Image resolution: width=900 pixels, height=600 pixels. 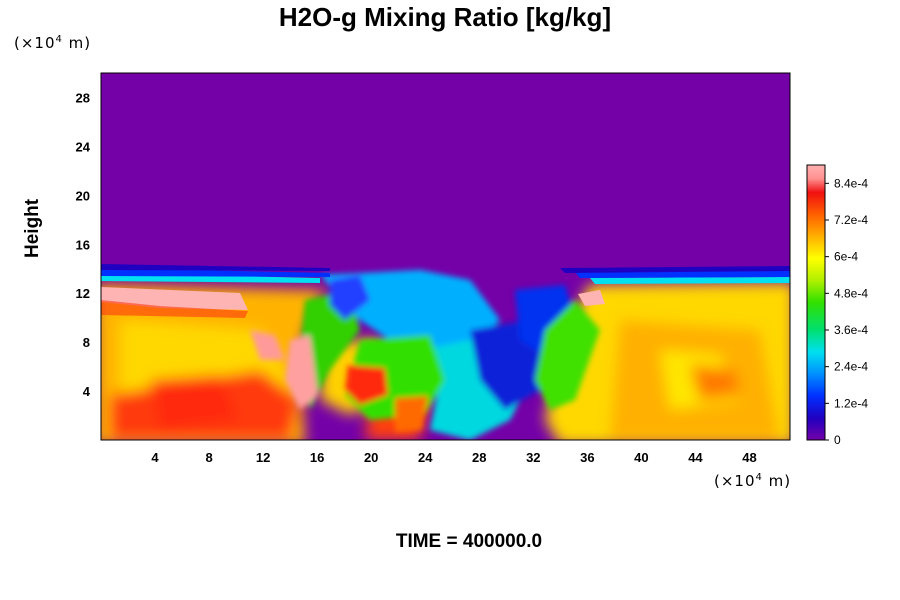 What do you see at coordinates (317, 457) in the screenshot?
I see `x-tick-label: 16` at bounding box center [317, 457].